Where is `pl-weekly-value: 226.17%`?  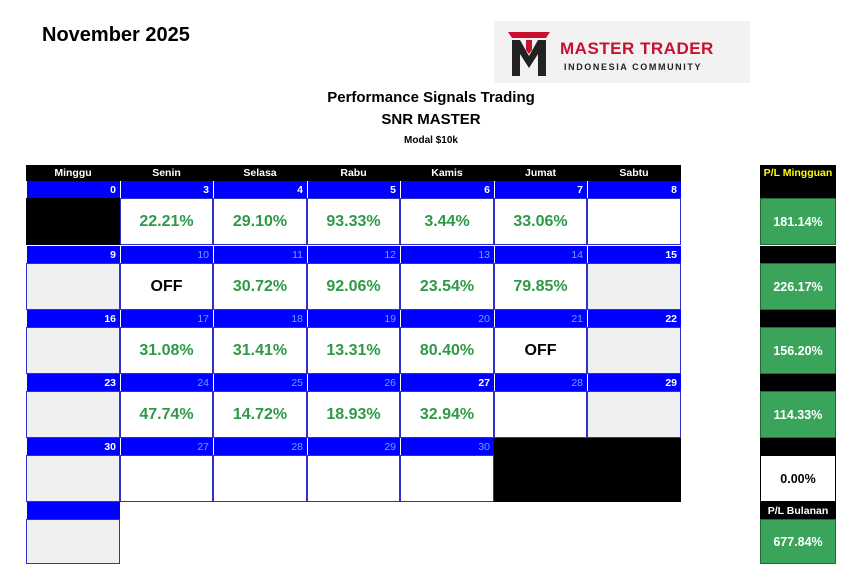 pl-weekly-value: 226.17% is located at coordinates (798, 286).